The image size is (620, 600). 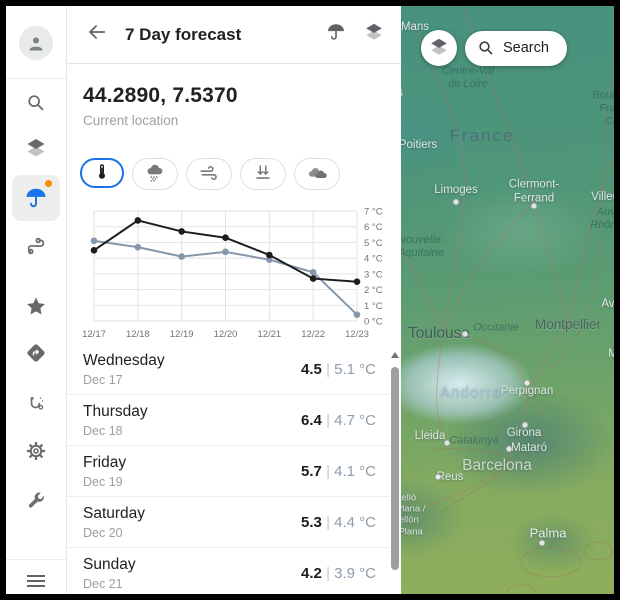 I want to click on back-arrow-icon, so click(x=97, y=34).